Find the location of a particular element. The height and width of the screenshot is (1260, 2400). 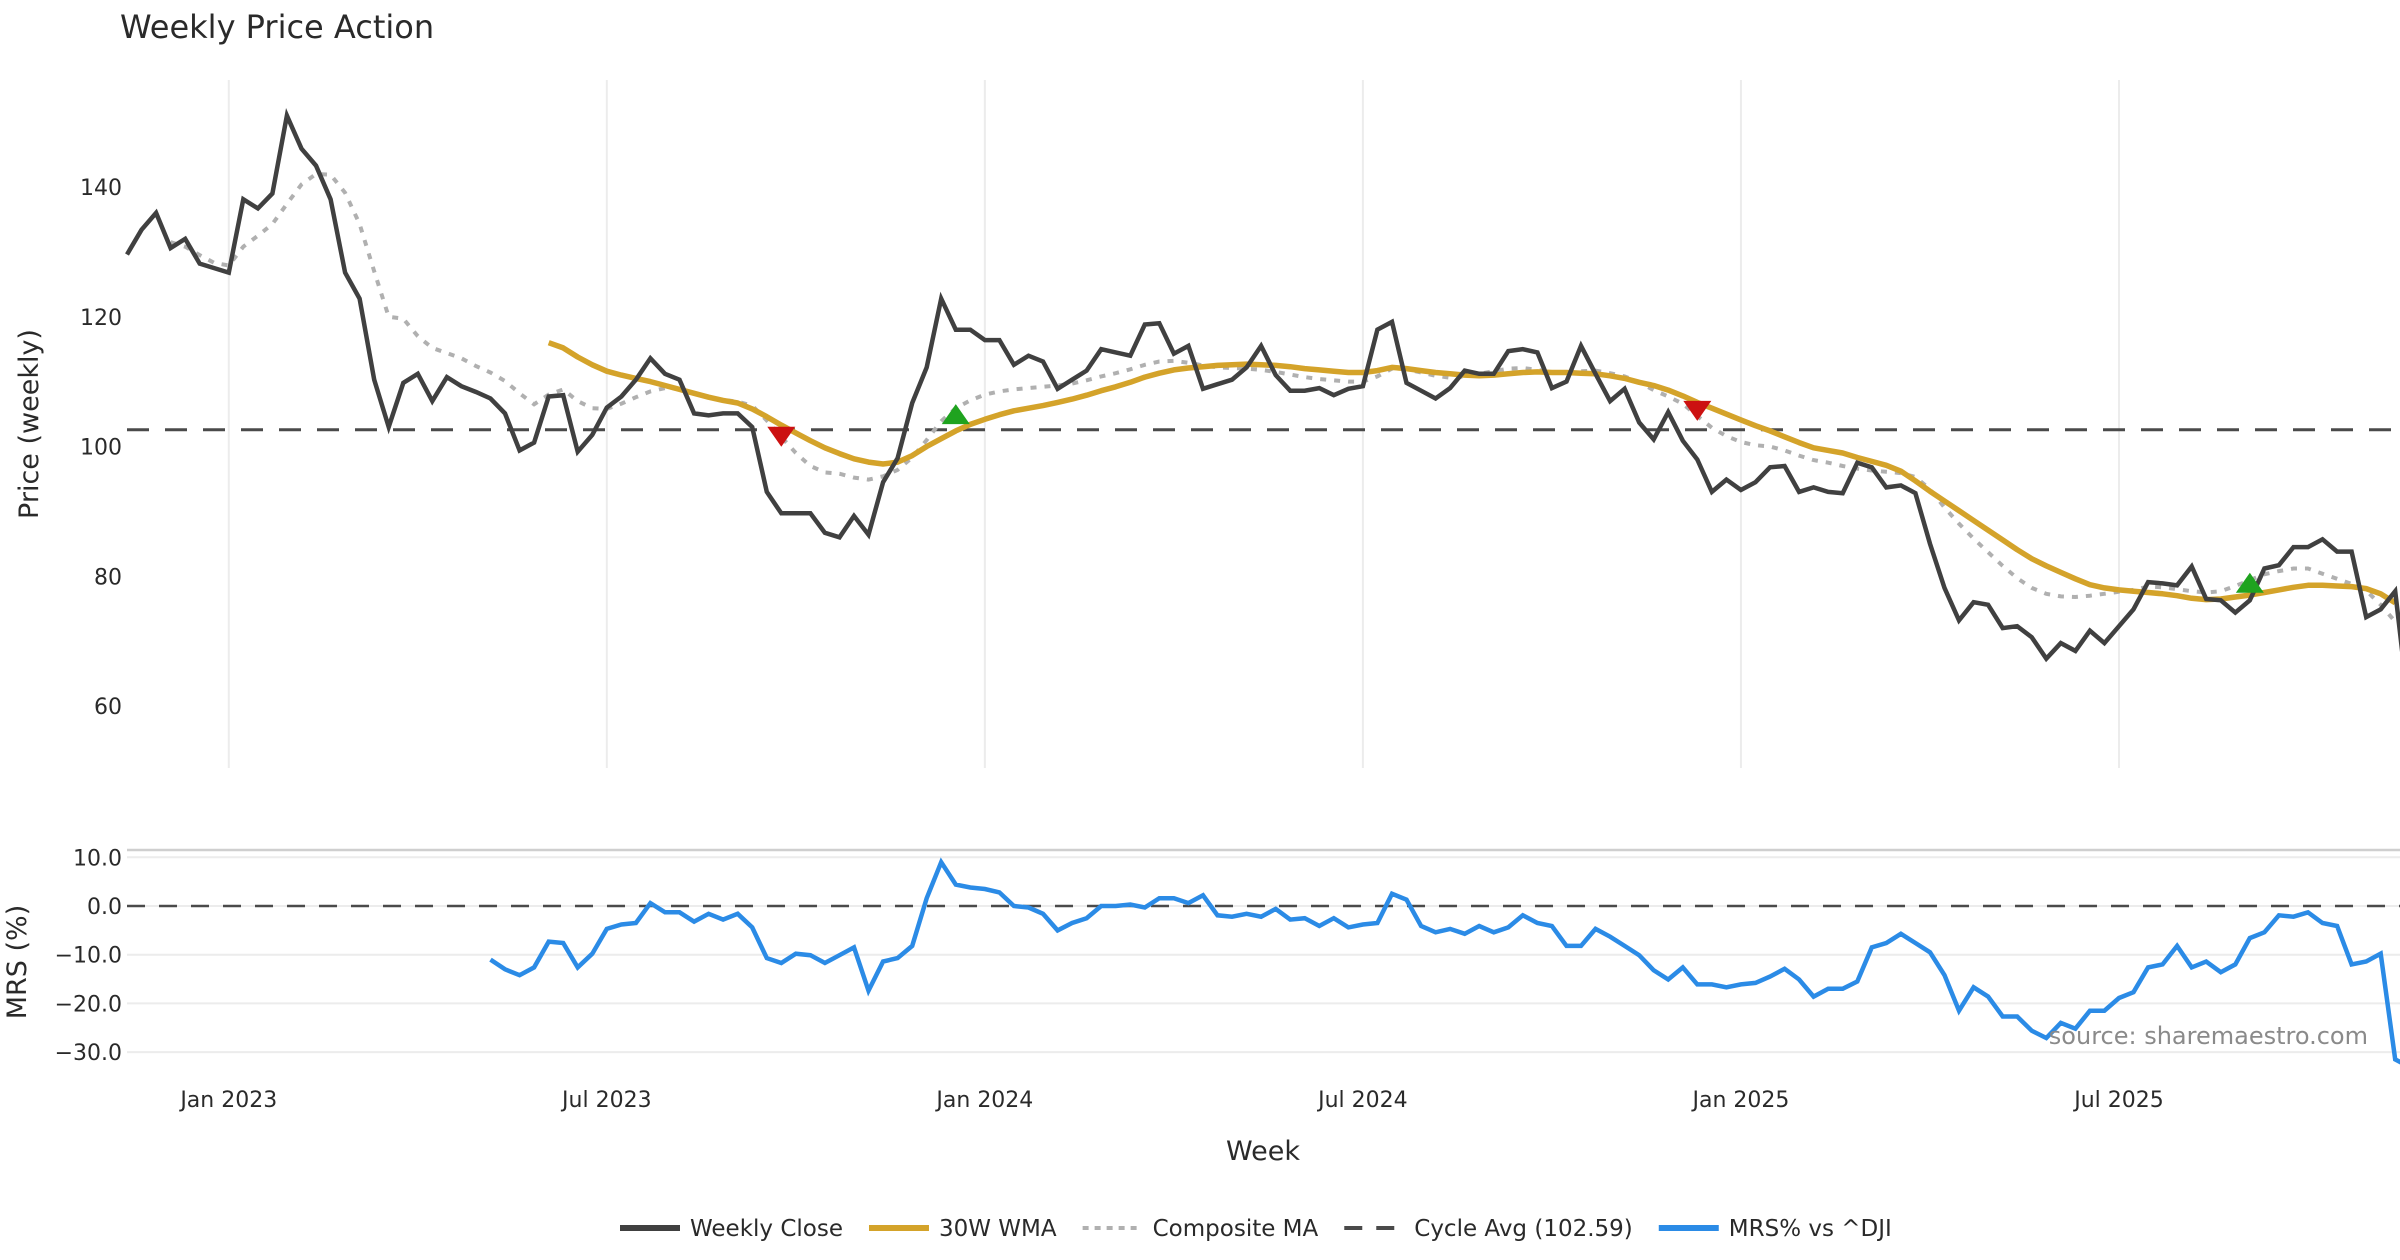

x-tick-label: Jul 2024 is located at coordinates (1362, 1100).